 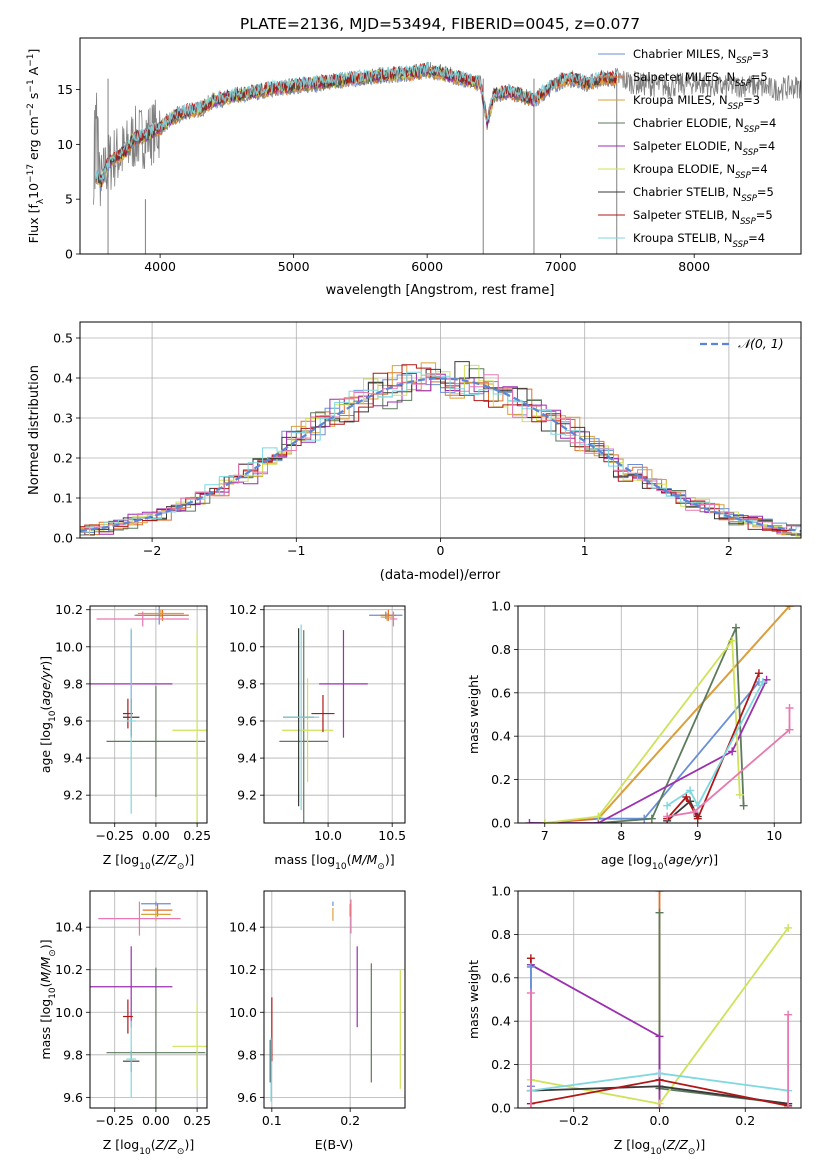 What do you see at coordinates (48, 714) in the screenshot?
I see `y-axis-label: age [log10(age/yr)]` at bounding box center [48, 714].